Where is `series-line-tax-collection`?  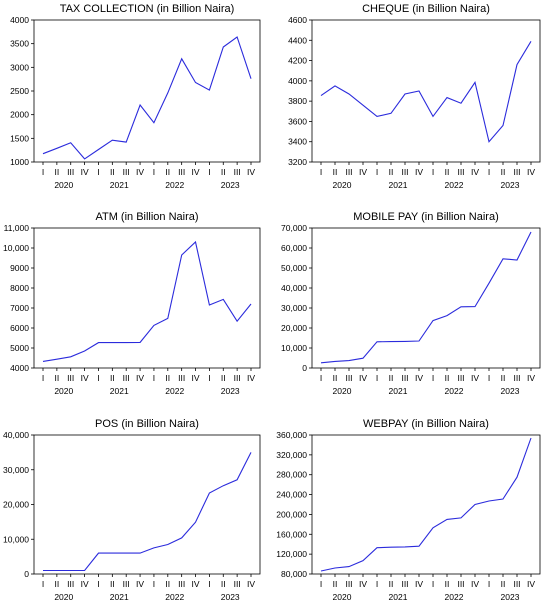 series-line-tax-collection is located at coordinates (147, 98).